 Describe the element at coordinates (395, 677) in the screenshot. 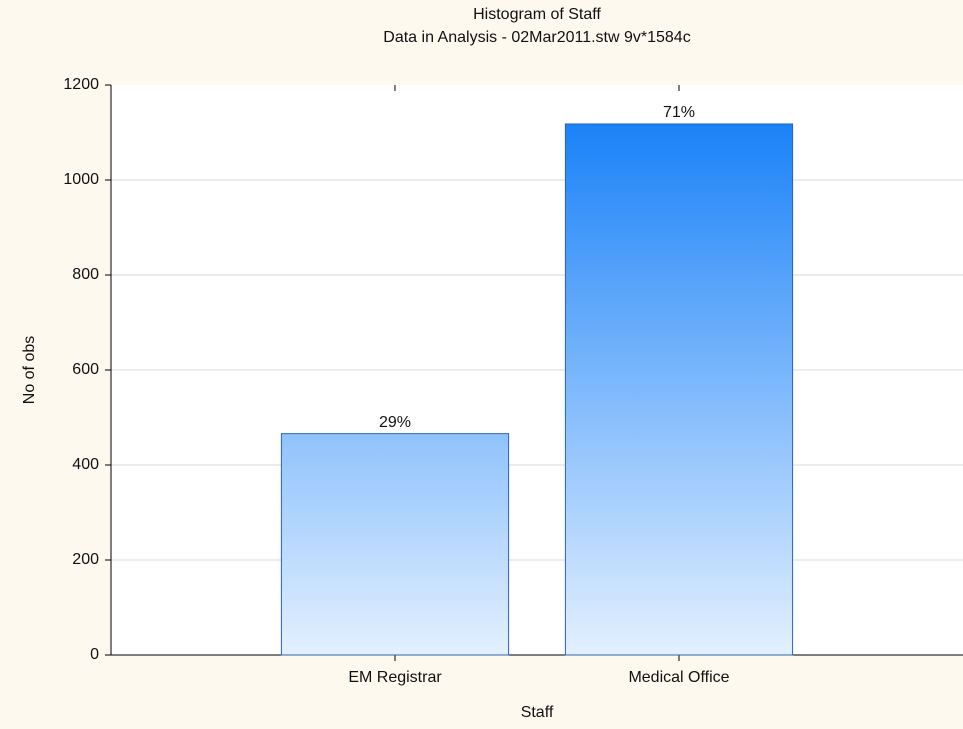

I see `x-tick-label: EM Registrar` at that location.